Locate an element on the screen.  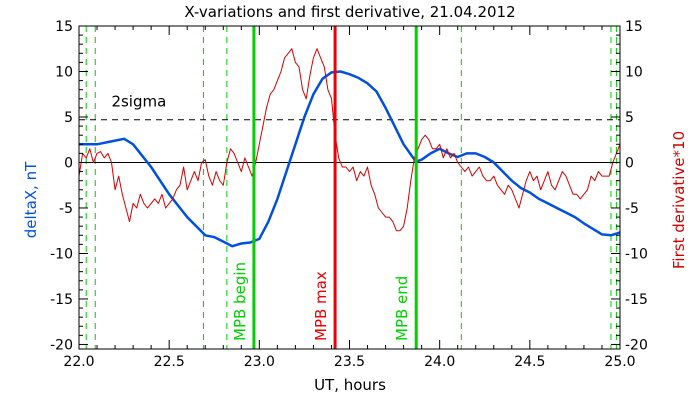
y-tick-label-right: 0 is located at coordinates (629, 163).